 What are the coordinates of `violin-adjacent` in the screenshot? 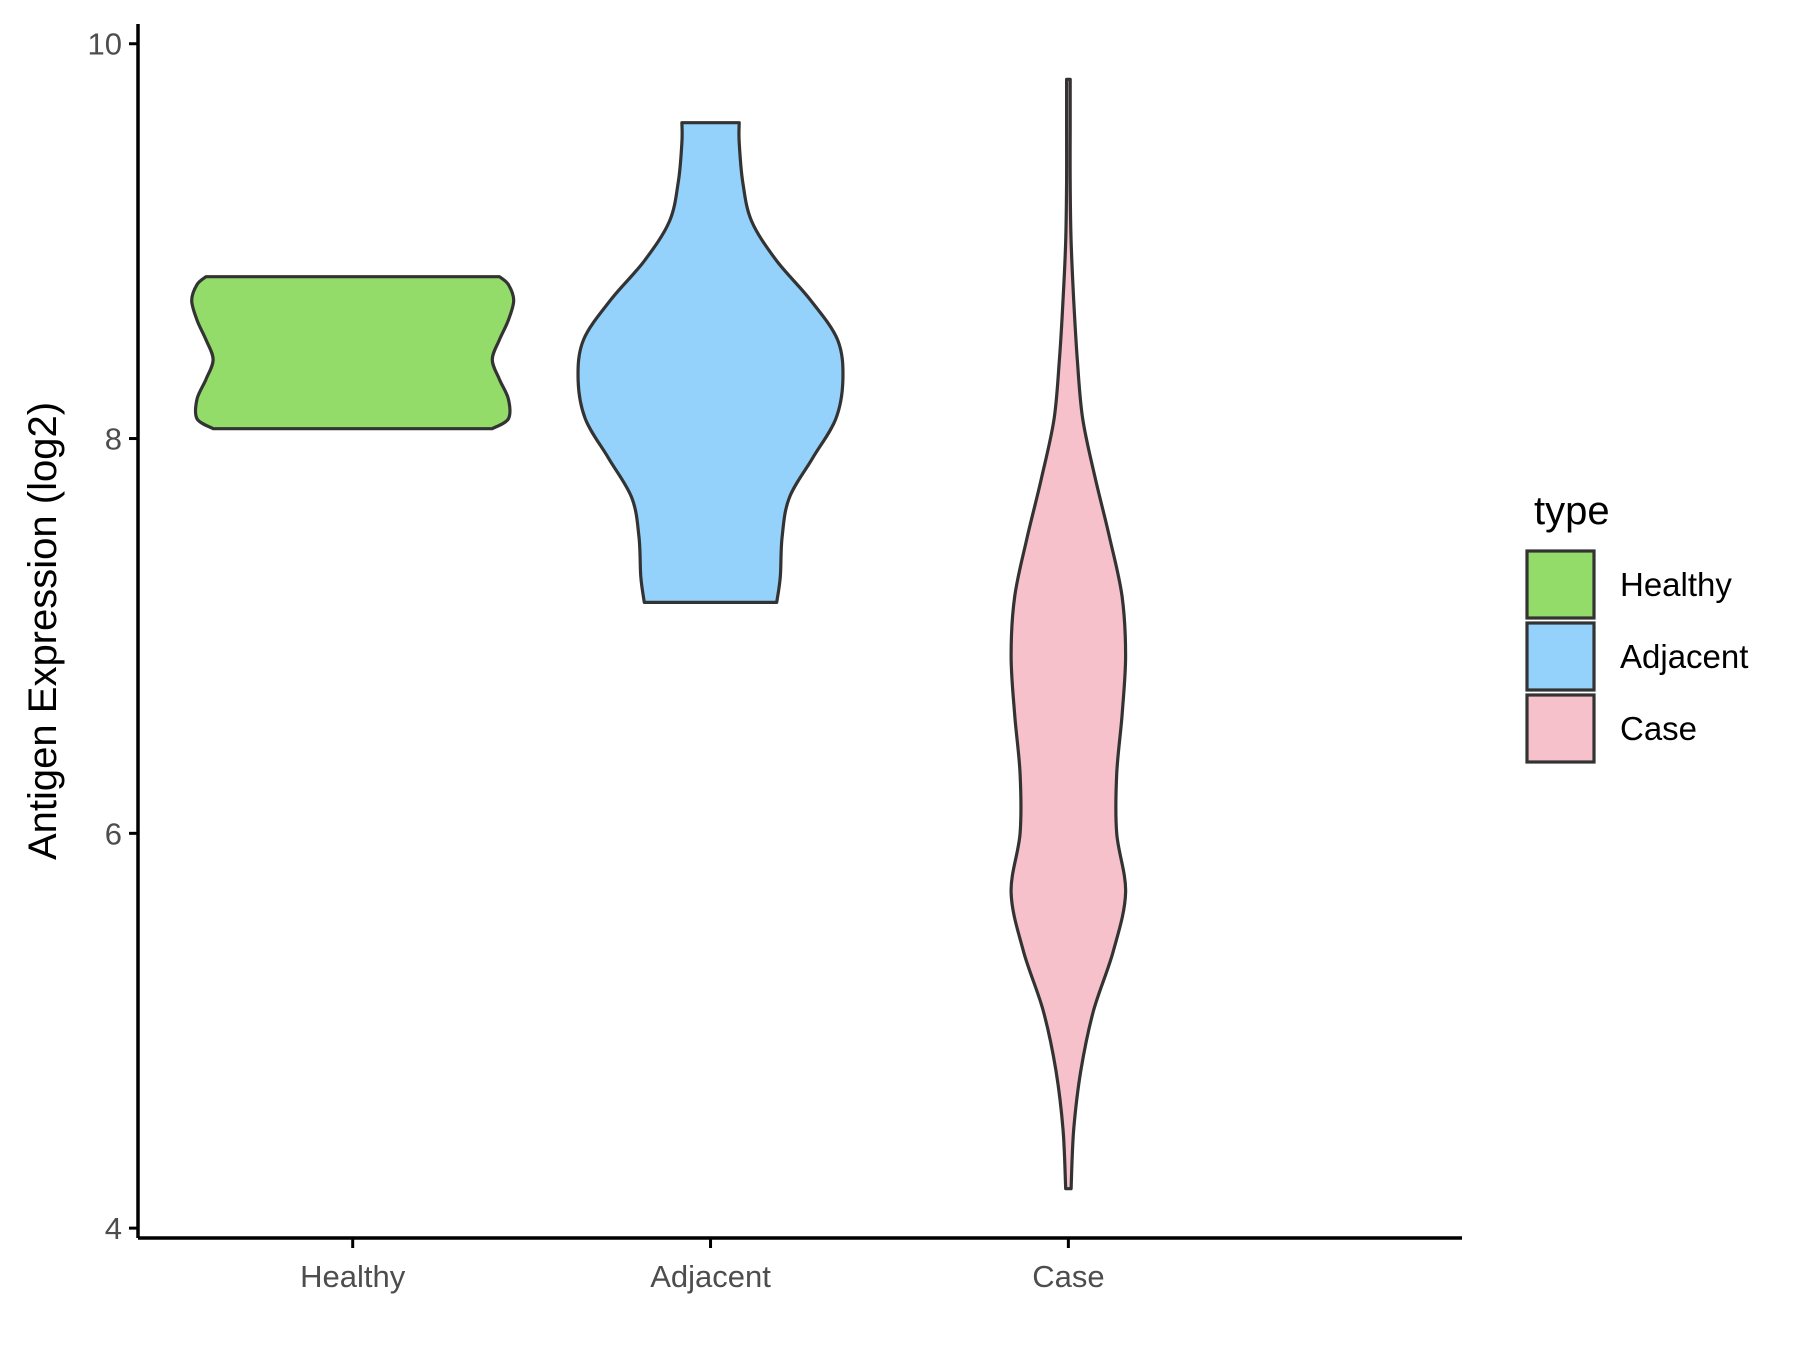 It's located at (710, 362).